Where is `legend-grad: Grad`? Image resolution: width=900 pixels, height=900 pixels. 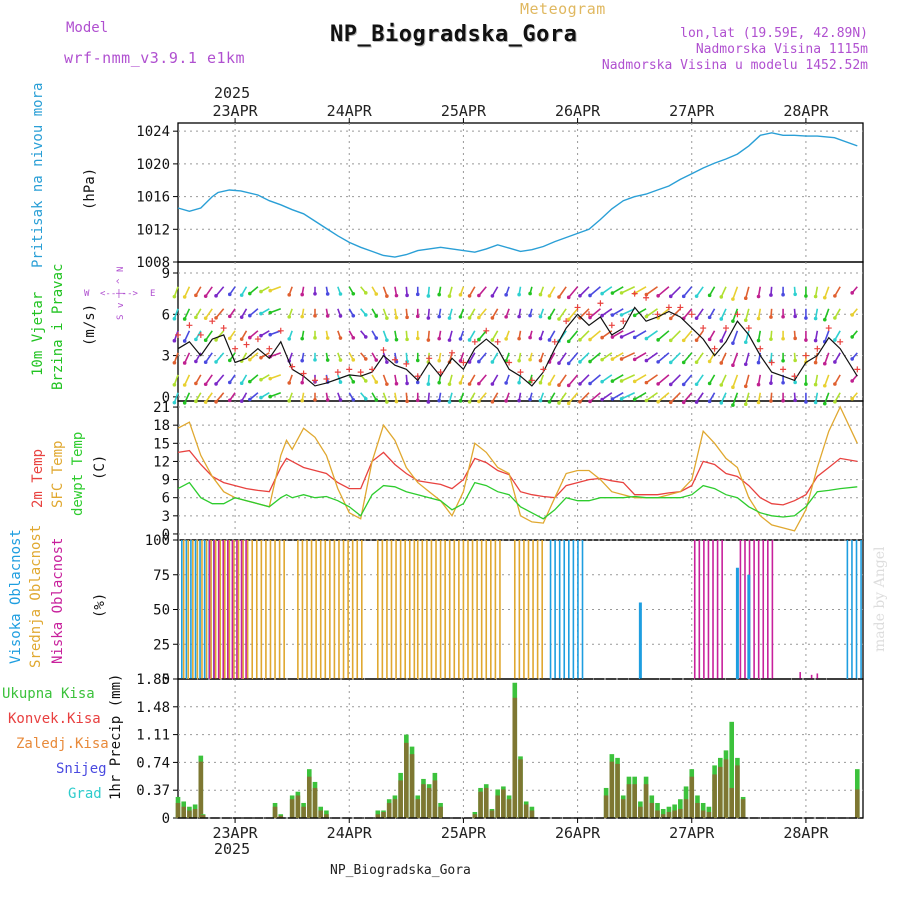 legend-grad: Grad is located at coordinates (85, 794).